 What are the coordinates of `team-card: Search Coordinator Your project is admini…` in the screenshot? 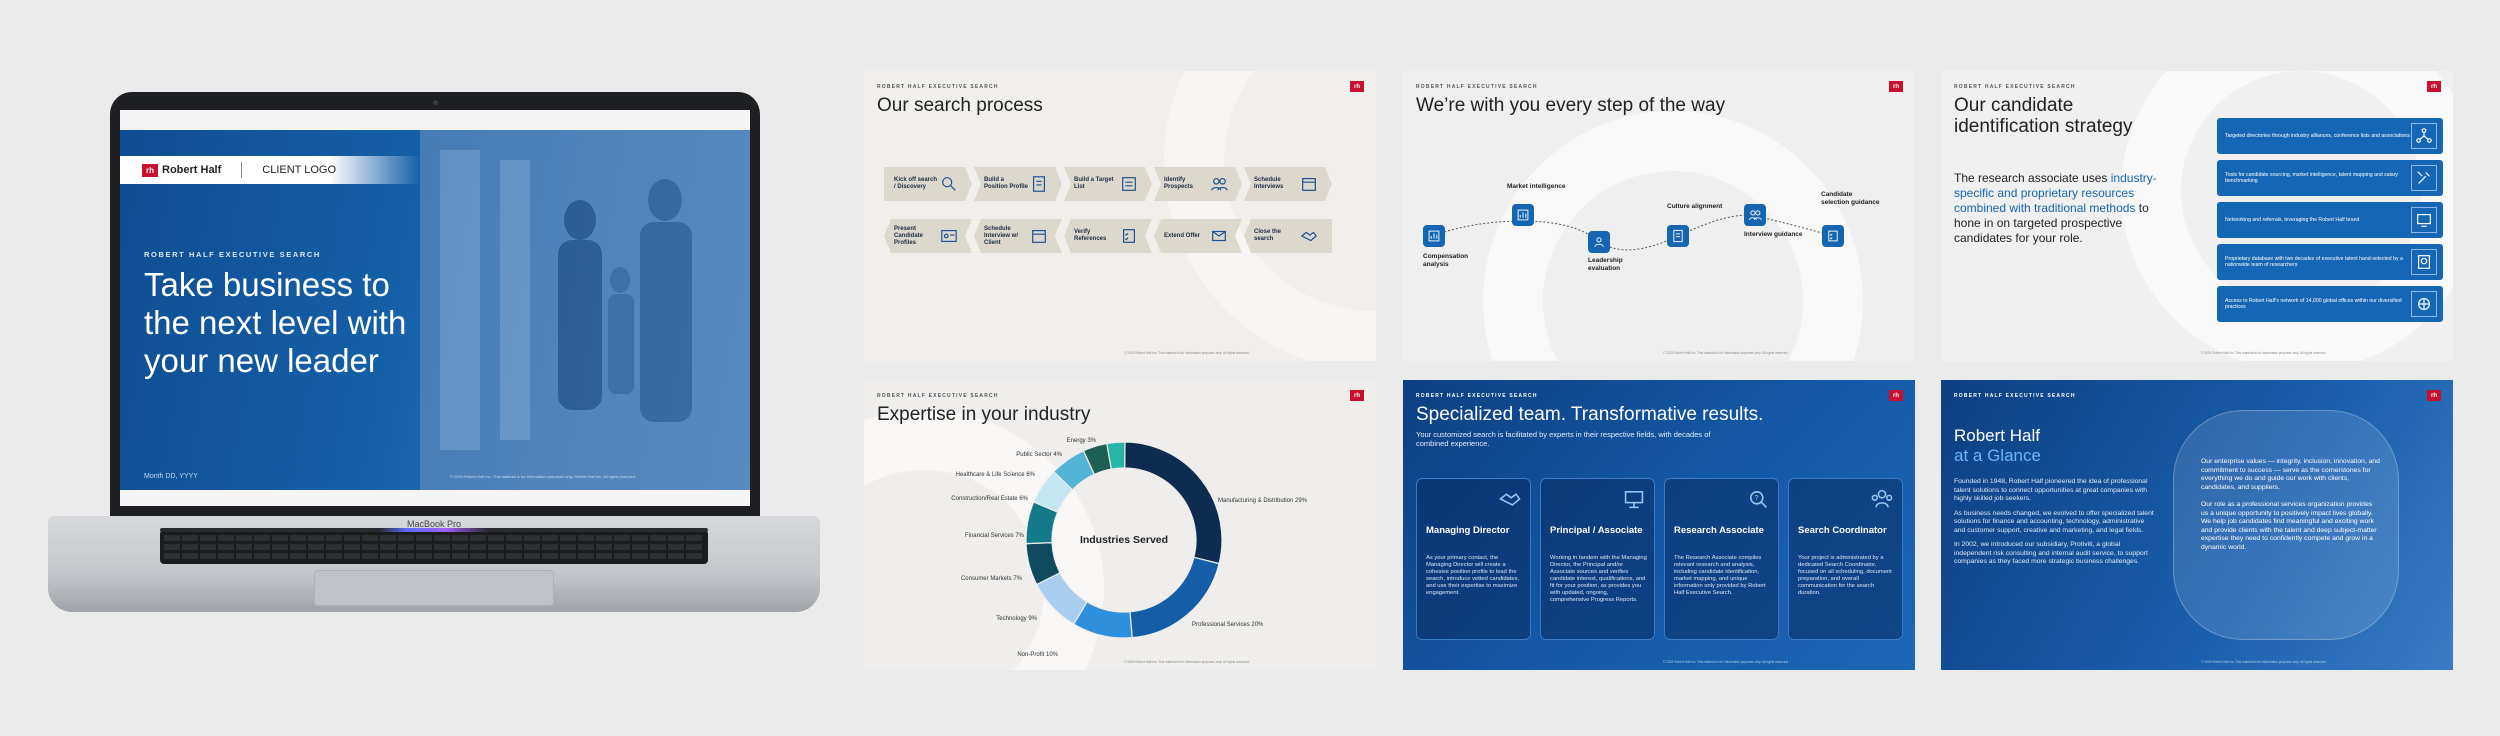 It's located at (1845, 559).